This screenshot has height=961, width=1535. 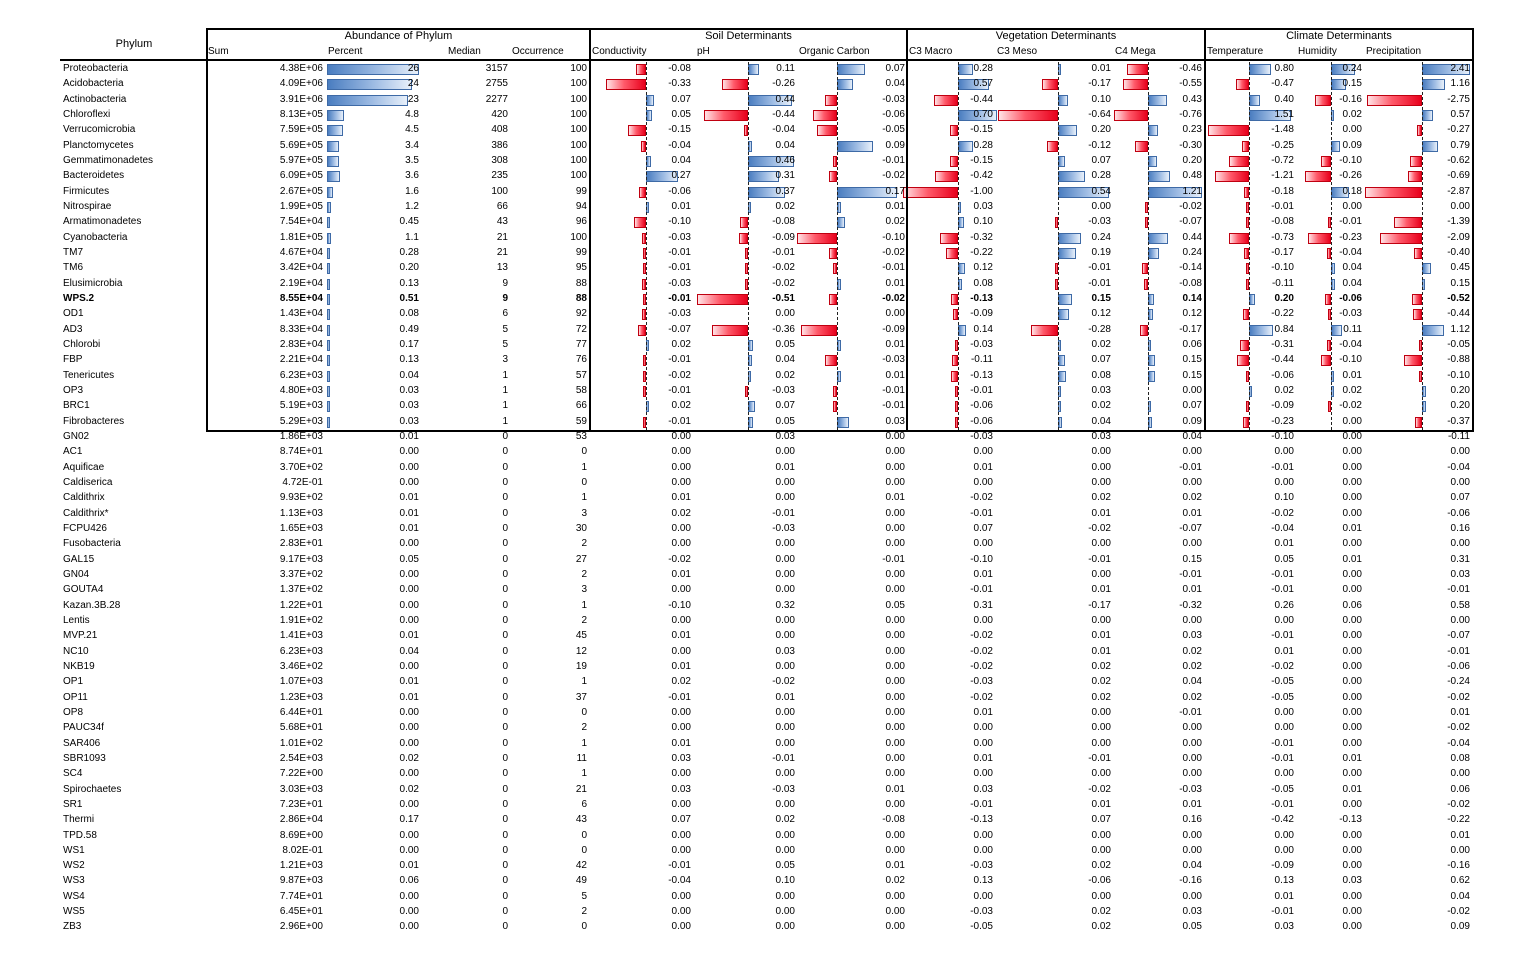 I want to click on cell-value: 0.03, so click(x=785, y=436).